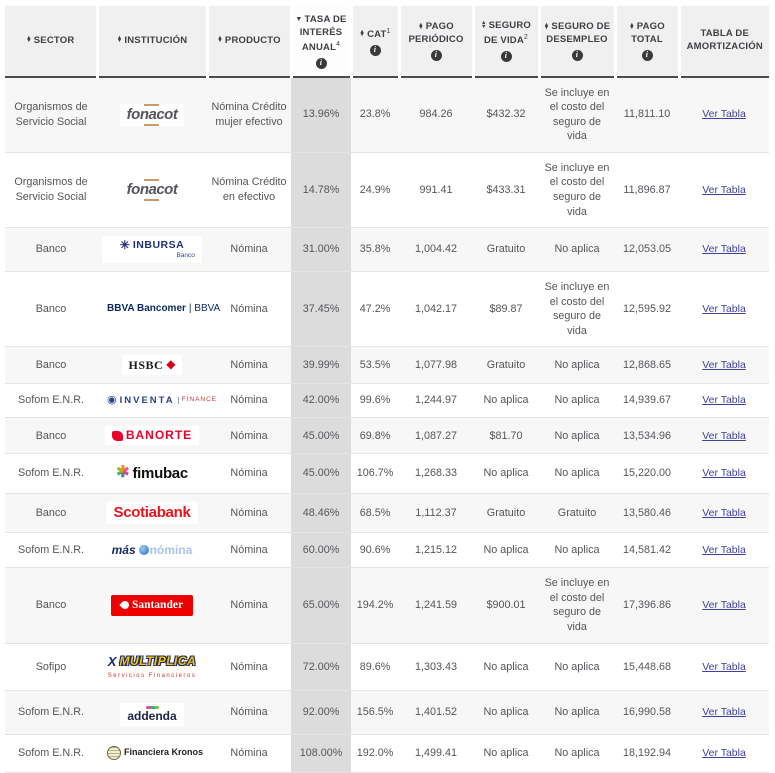 Image resolution: width=775 pixels, height=773 pixels. I want to click on cat-value: 106.7%, so click(375, 473).